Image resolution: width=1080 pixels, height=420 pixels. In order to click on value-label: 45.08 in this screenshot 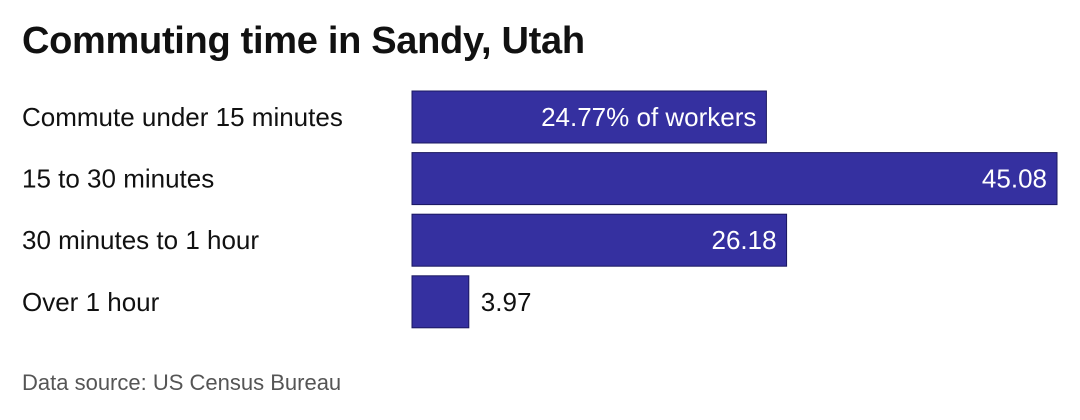, I will do `click(1014, 179)`.